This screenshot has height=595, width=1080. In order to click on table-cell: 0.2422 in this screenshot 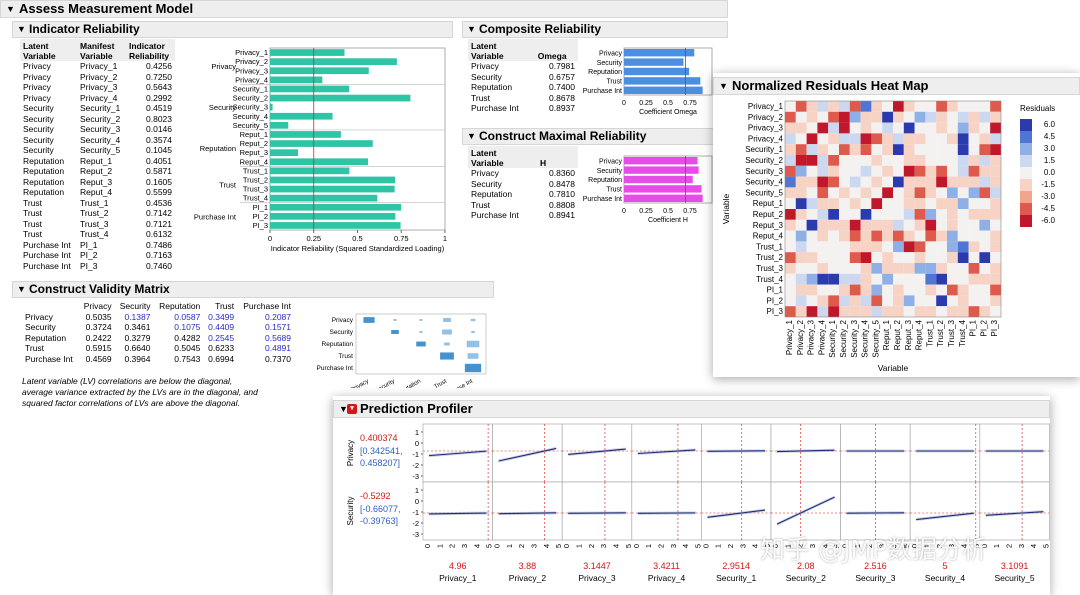, I will do `click(98, 337)`.